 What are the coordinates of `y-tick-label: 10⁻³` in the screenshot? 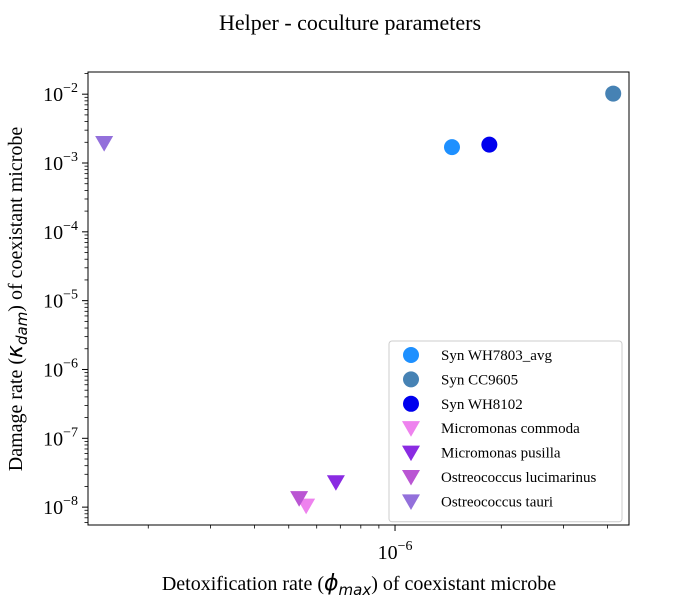 It's located at (60, 162).